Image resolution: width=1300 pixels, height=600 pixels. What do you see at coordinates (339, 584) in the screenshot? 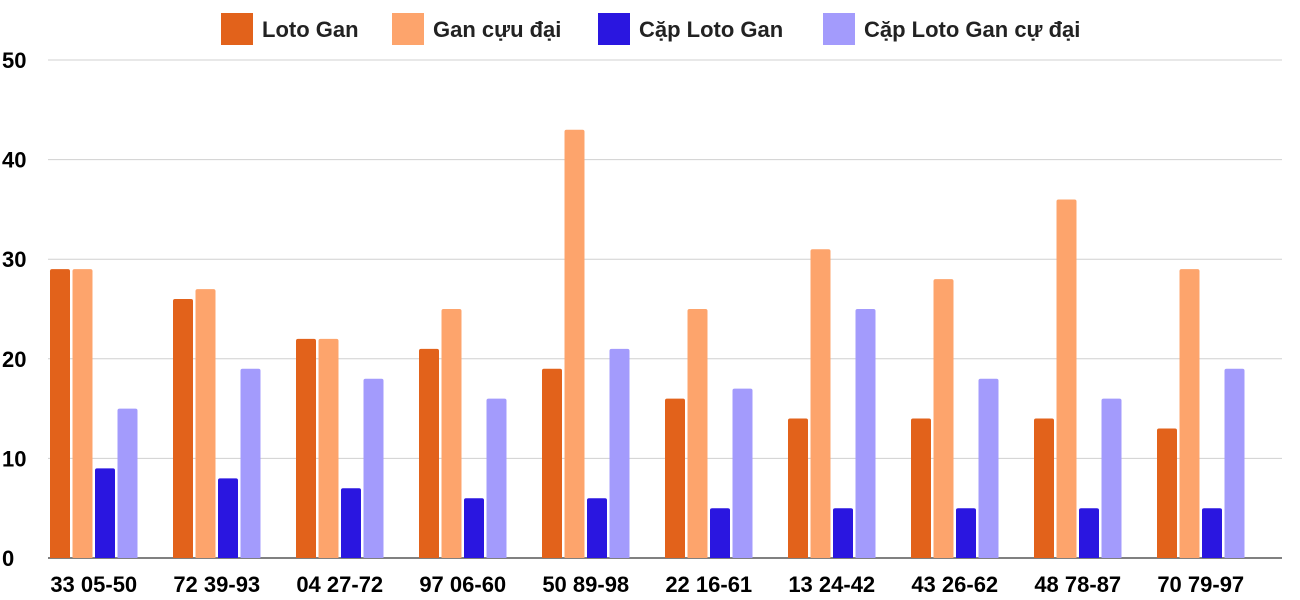
I see `x-tick-label: 04 27-72` at bounding box center [339, 584].